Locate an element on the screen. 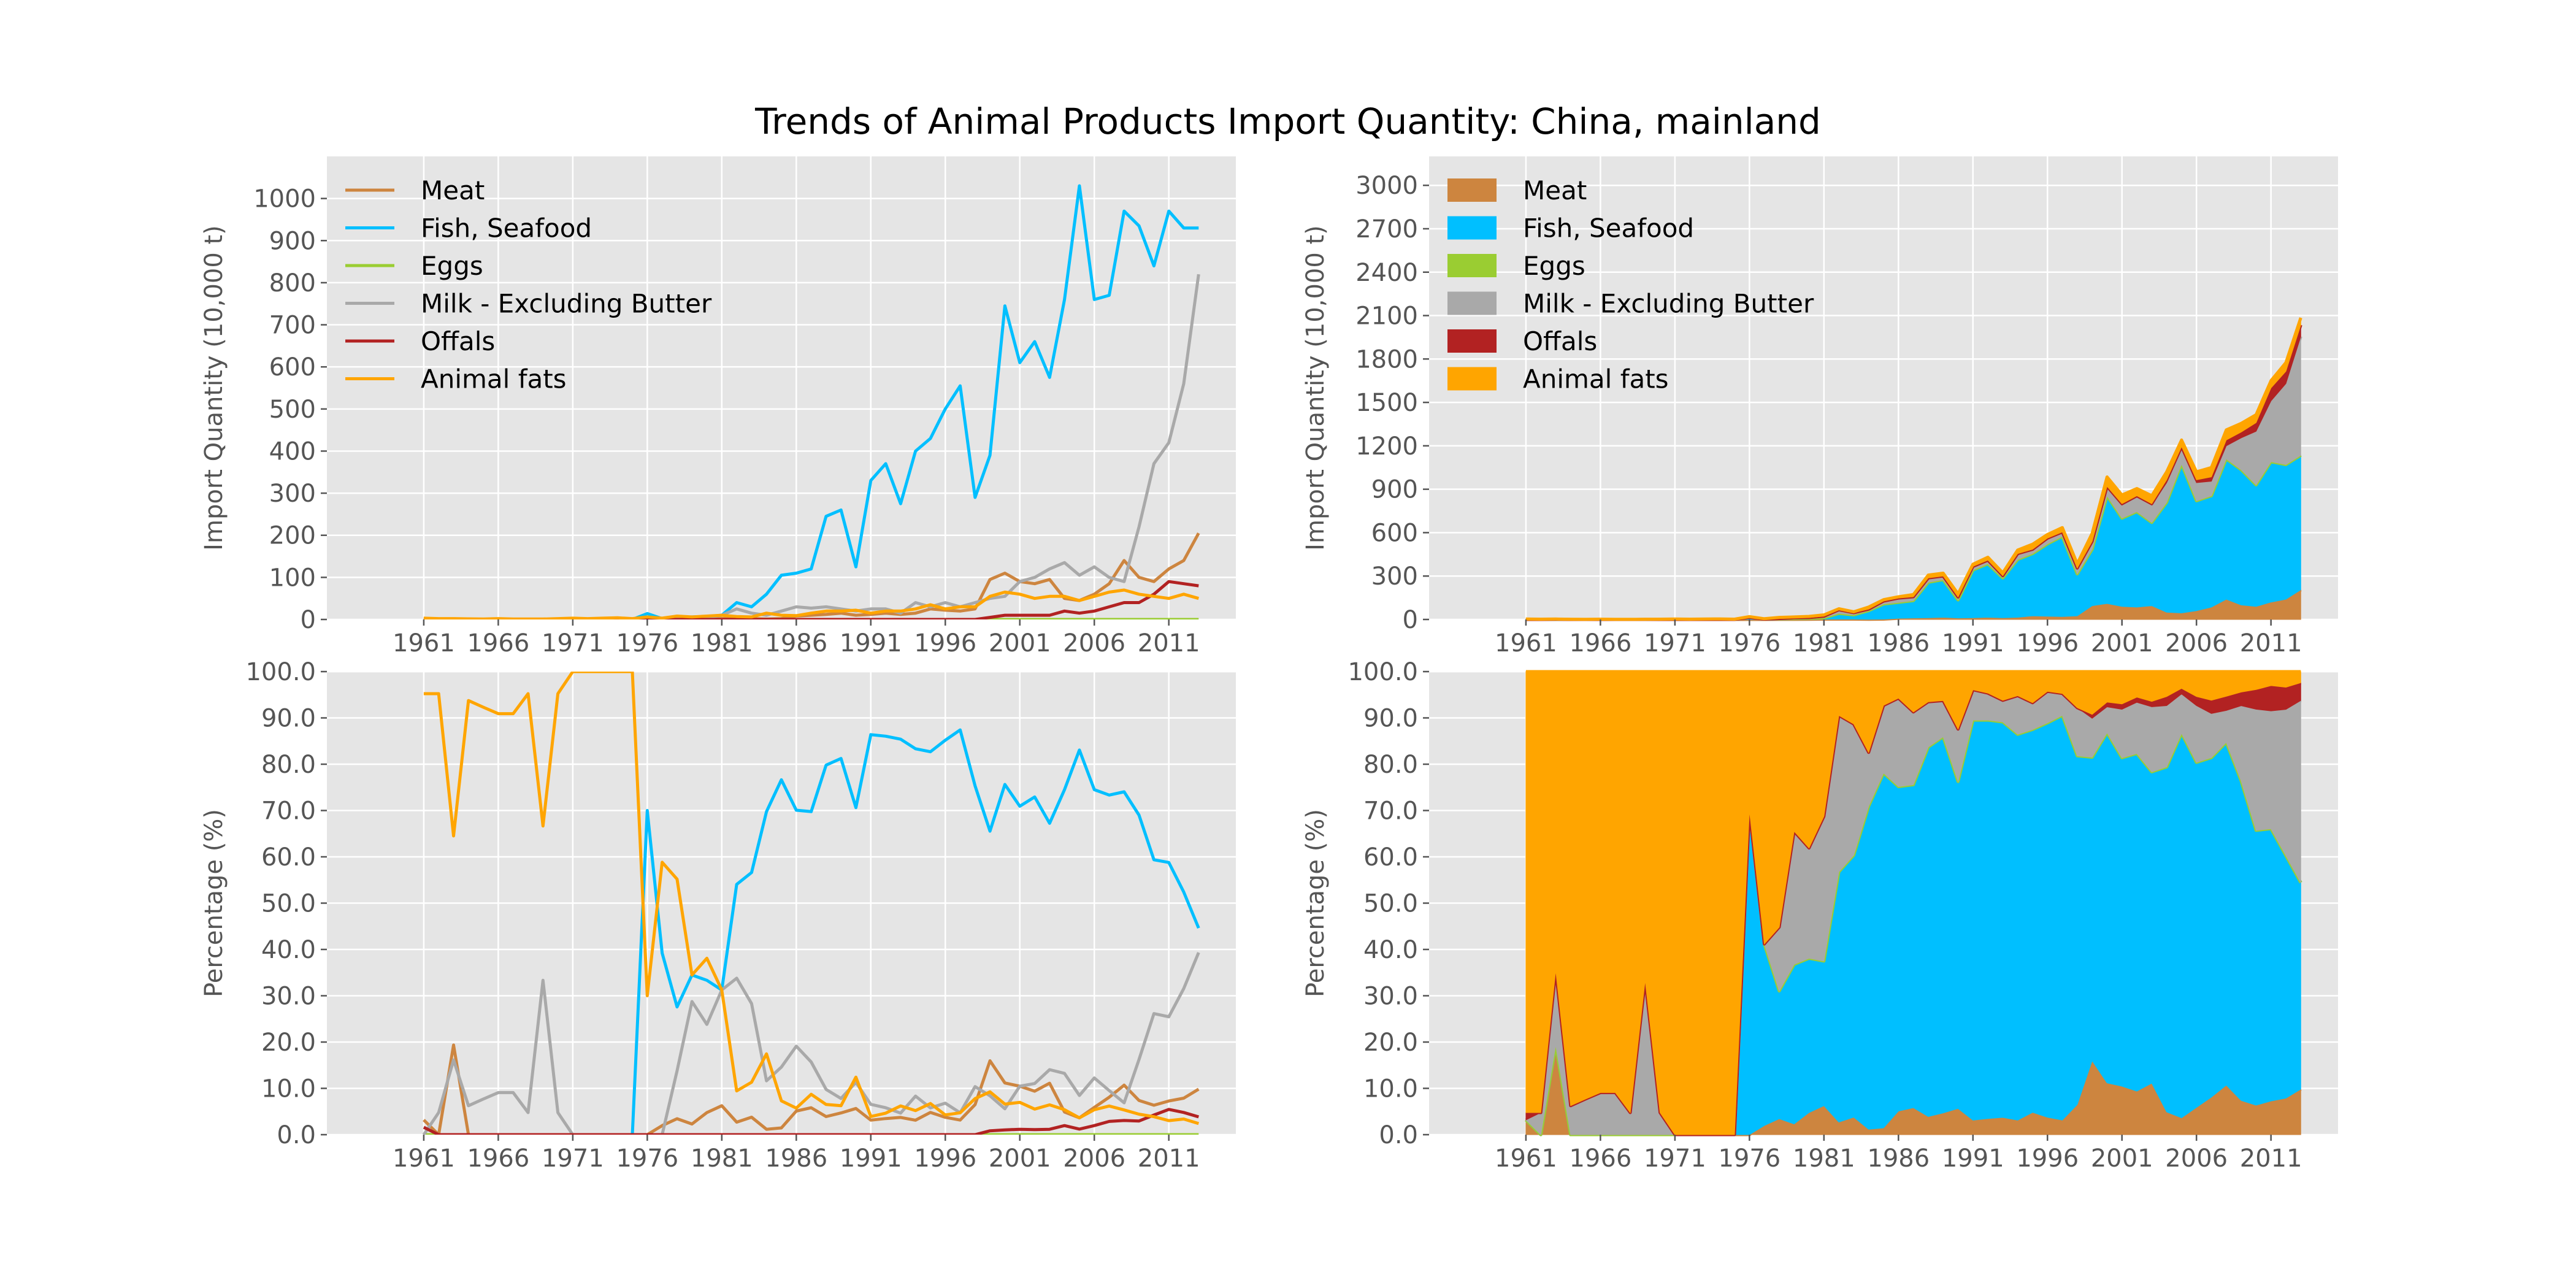 Image resolution: width=2576 pixels, height=1288 pixels. legend-swatch-milk-excluding-butter is located at coordinates (1472, 303).